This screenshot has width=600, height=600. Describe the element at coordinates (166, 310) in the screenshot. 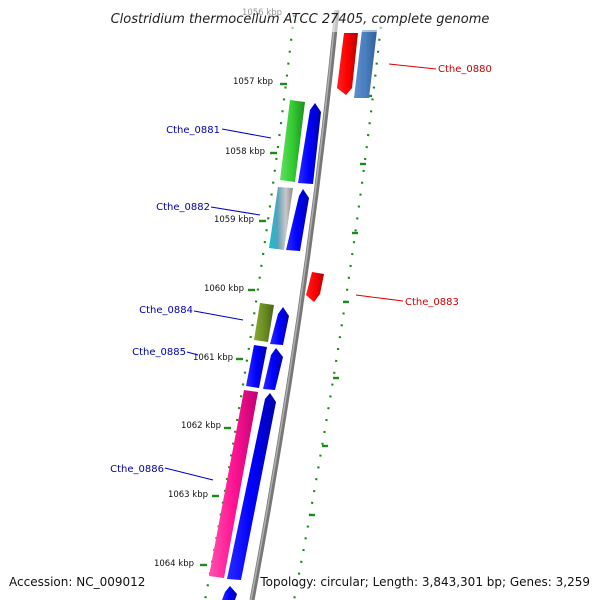

I see `gene-label-cthe-0884: Cthe_0884` at that location.